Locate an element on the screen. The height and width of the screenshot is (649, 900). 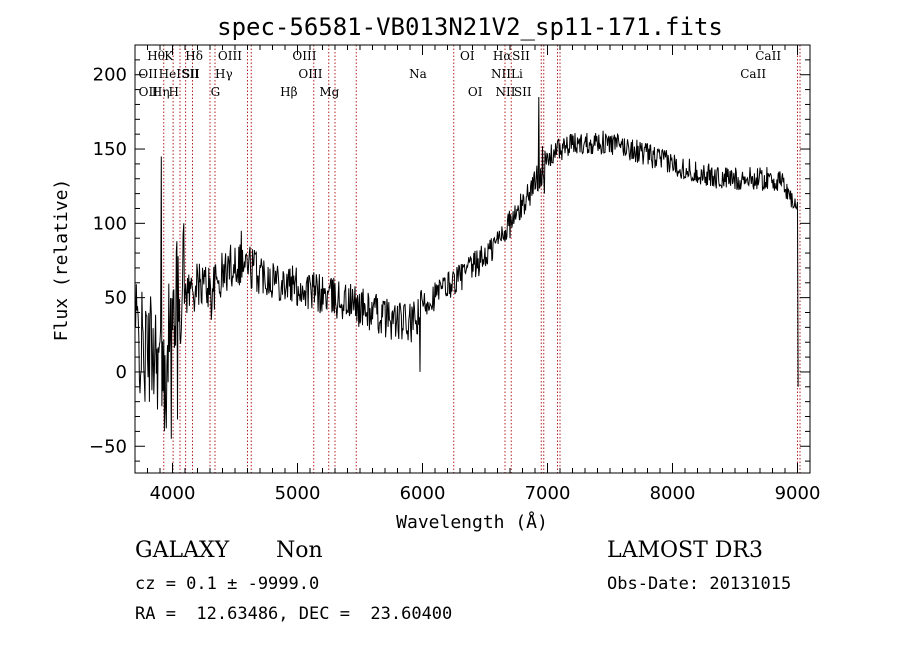
y-tick-label: 200 is located at coordinates (110, 75).